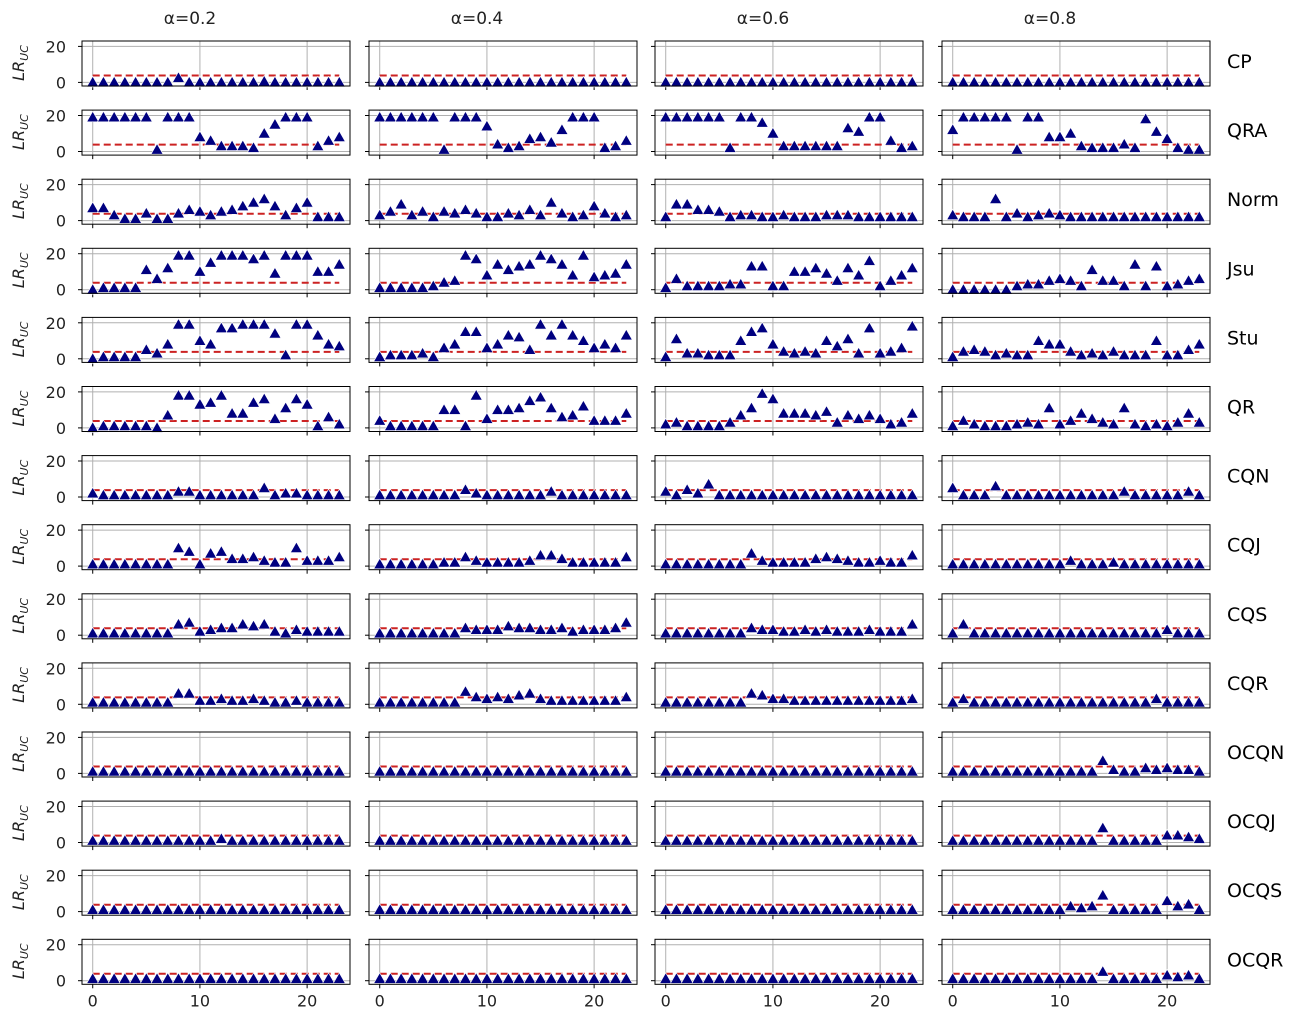 The width and height of the screenshot is (1301, 1024). I want to click on row-label: CQN, so click(1248, 477).